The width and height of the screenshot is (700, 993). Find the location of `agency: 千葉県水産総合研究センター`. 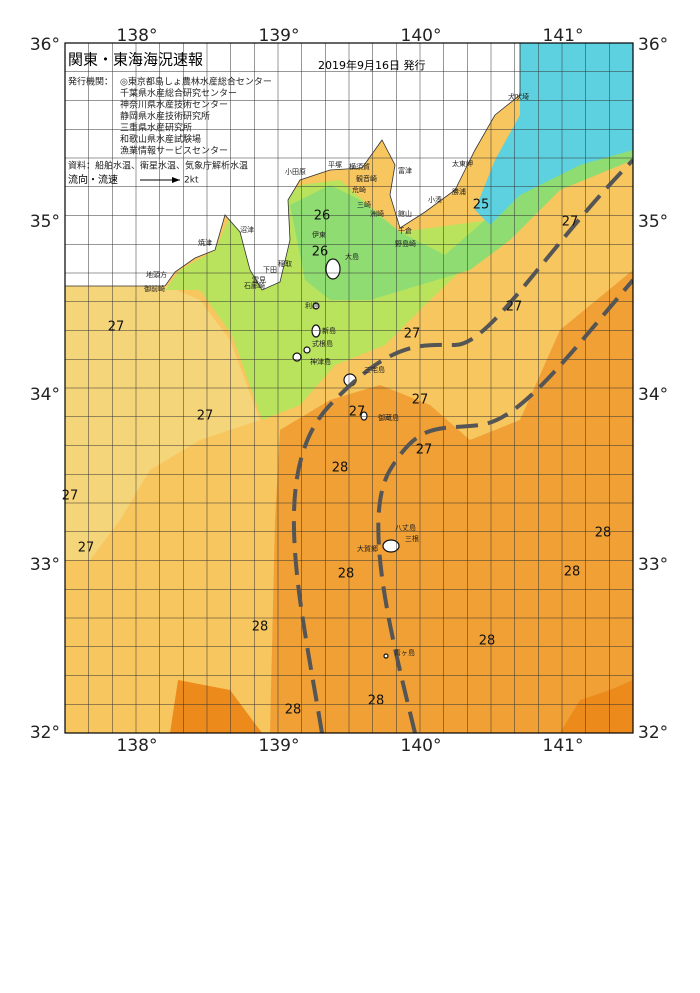

agency: 千葉県水産総合研究センター is located at coordinates (178, 93).